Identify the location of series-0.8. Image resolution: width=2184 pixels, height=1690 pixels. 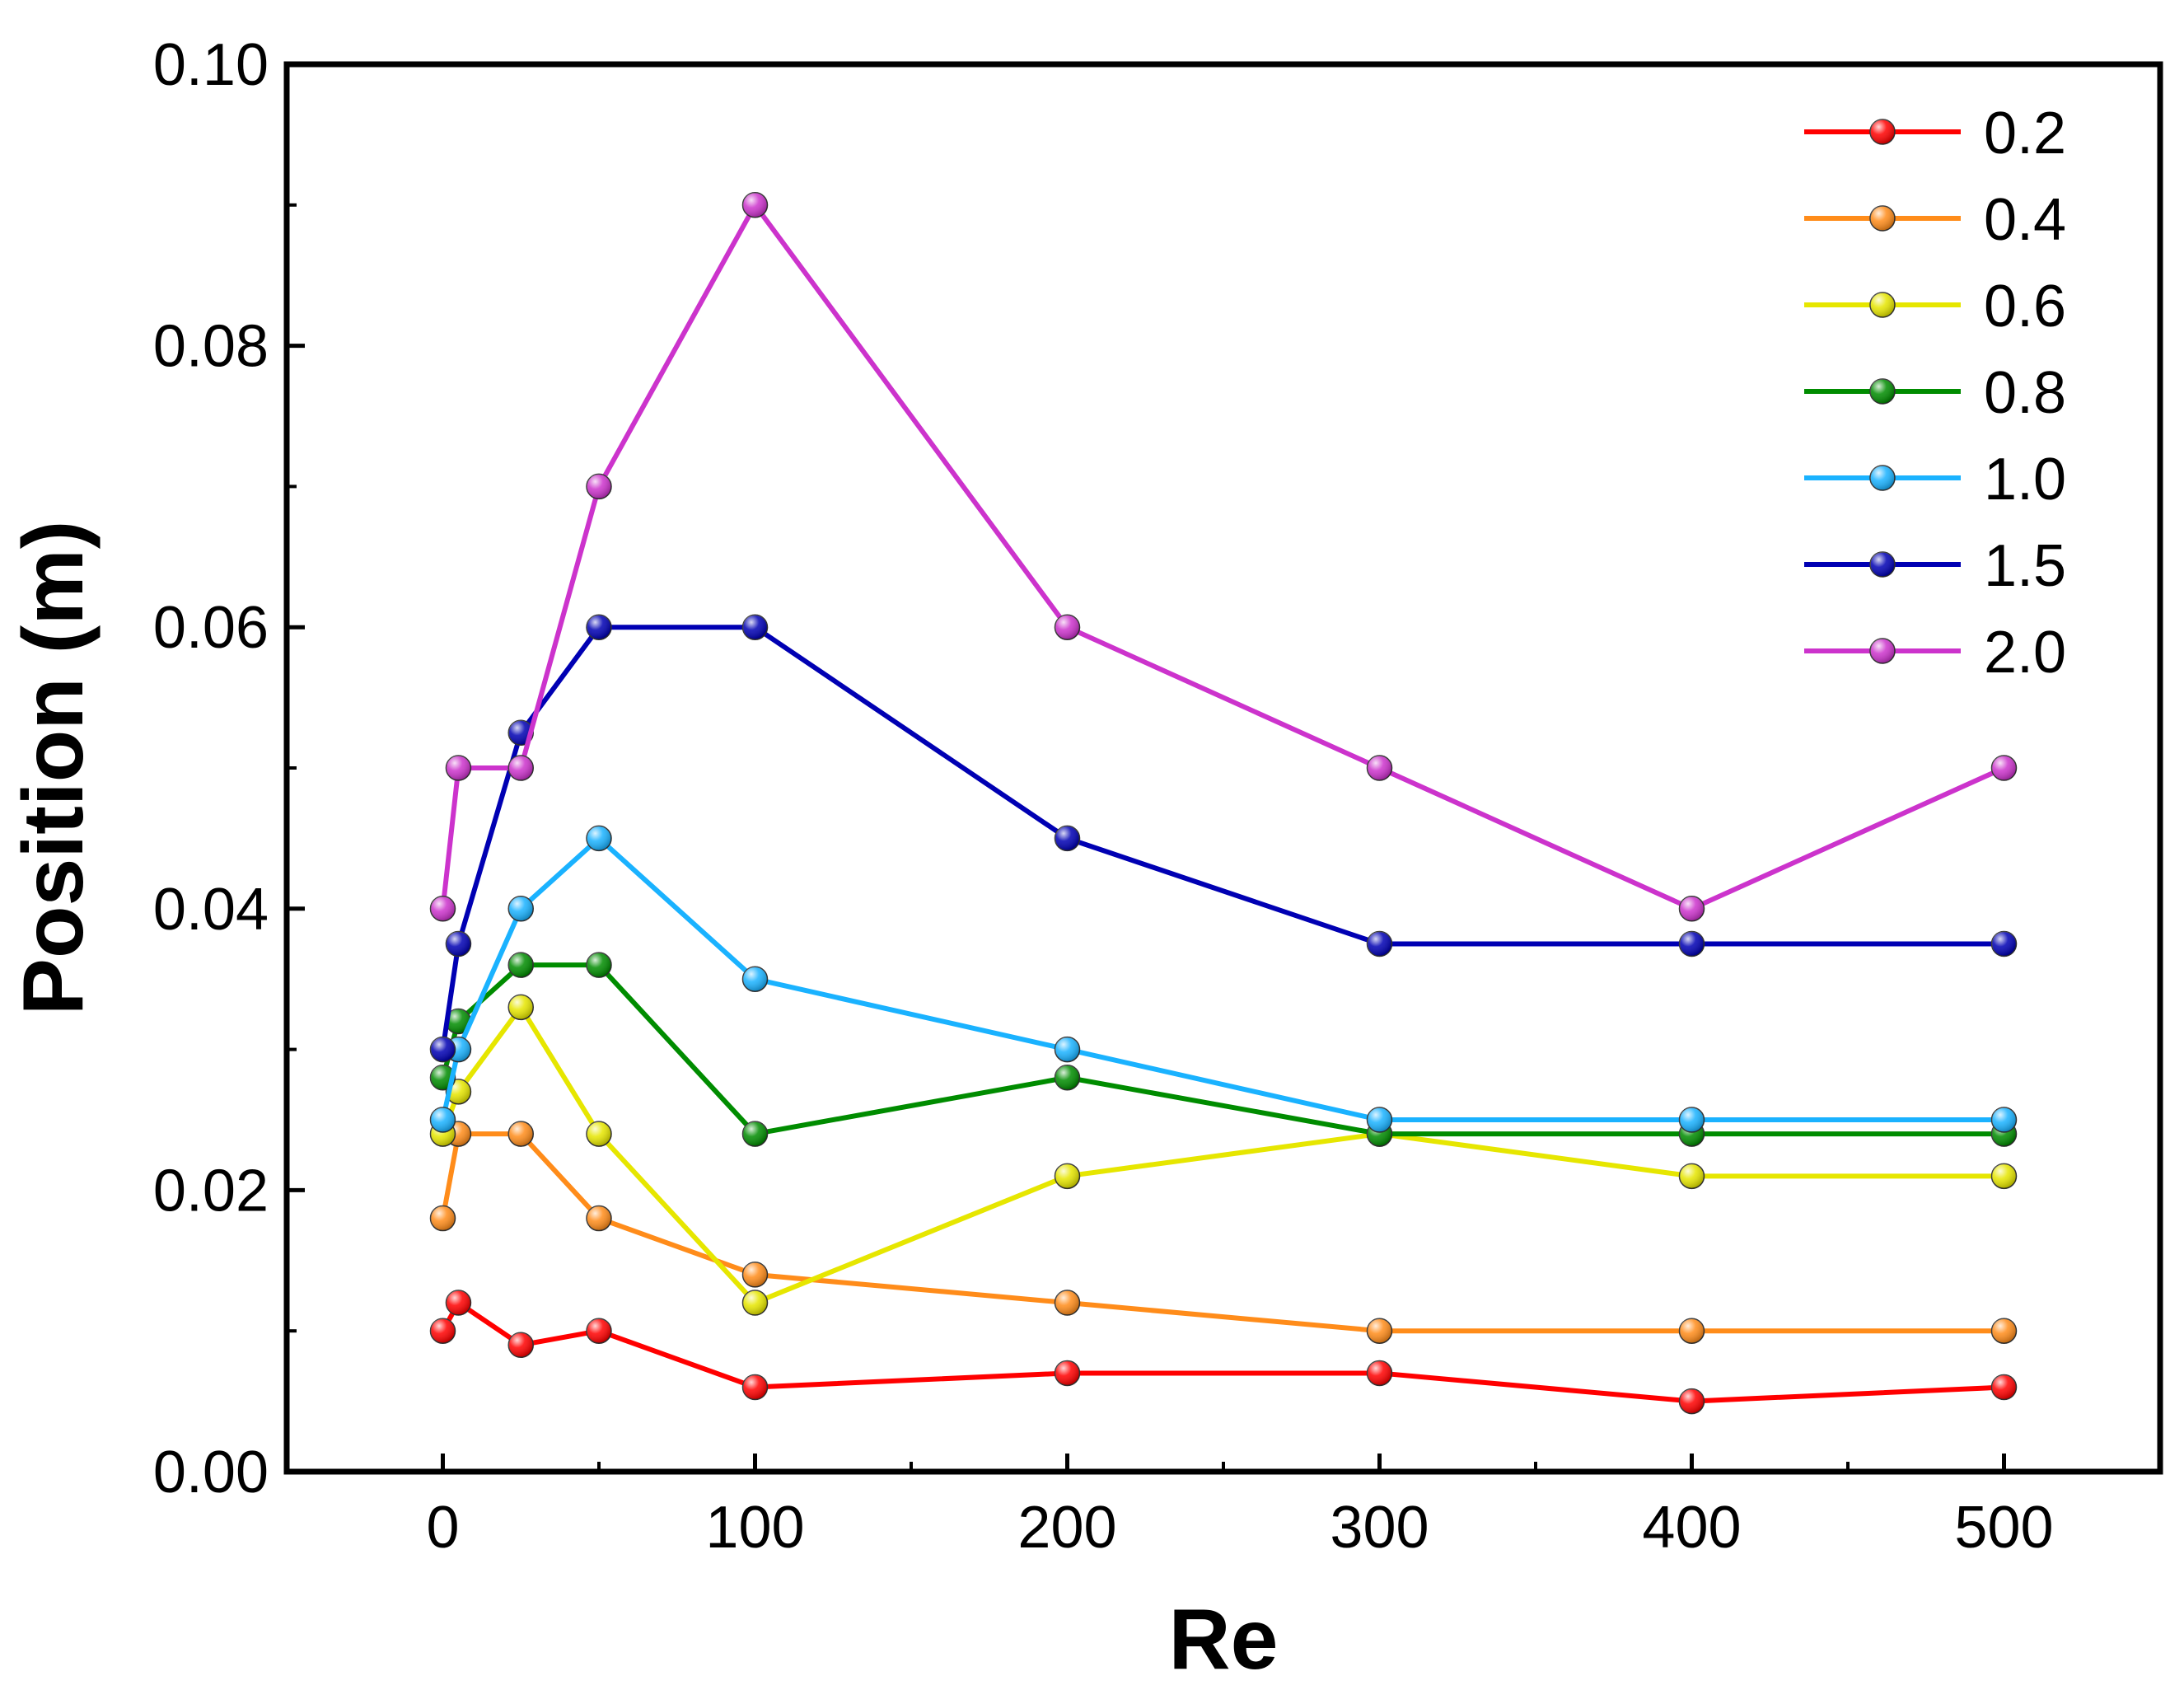
(1223, 1049).